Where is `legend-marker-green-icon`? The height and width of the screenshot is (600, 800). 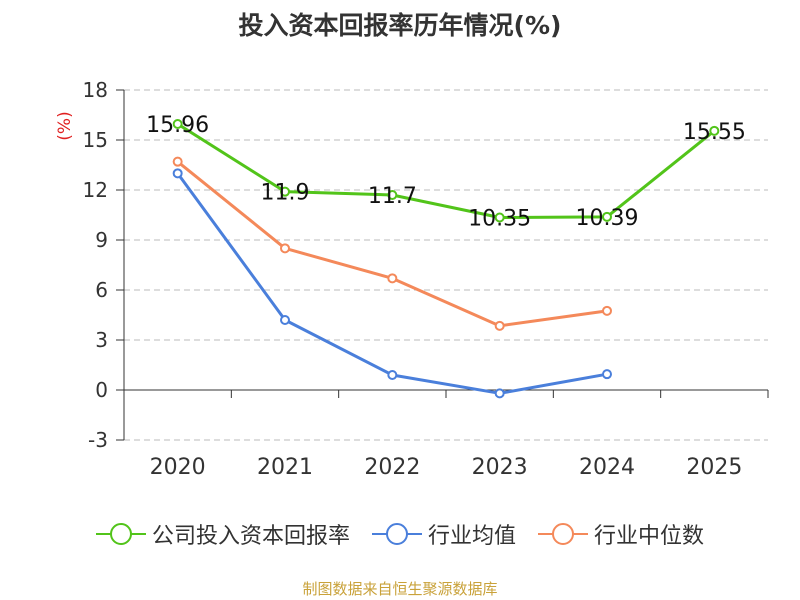 legend-marker-green-icon is located at coordinates (120, 534).